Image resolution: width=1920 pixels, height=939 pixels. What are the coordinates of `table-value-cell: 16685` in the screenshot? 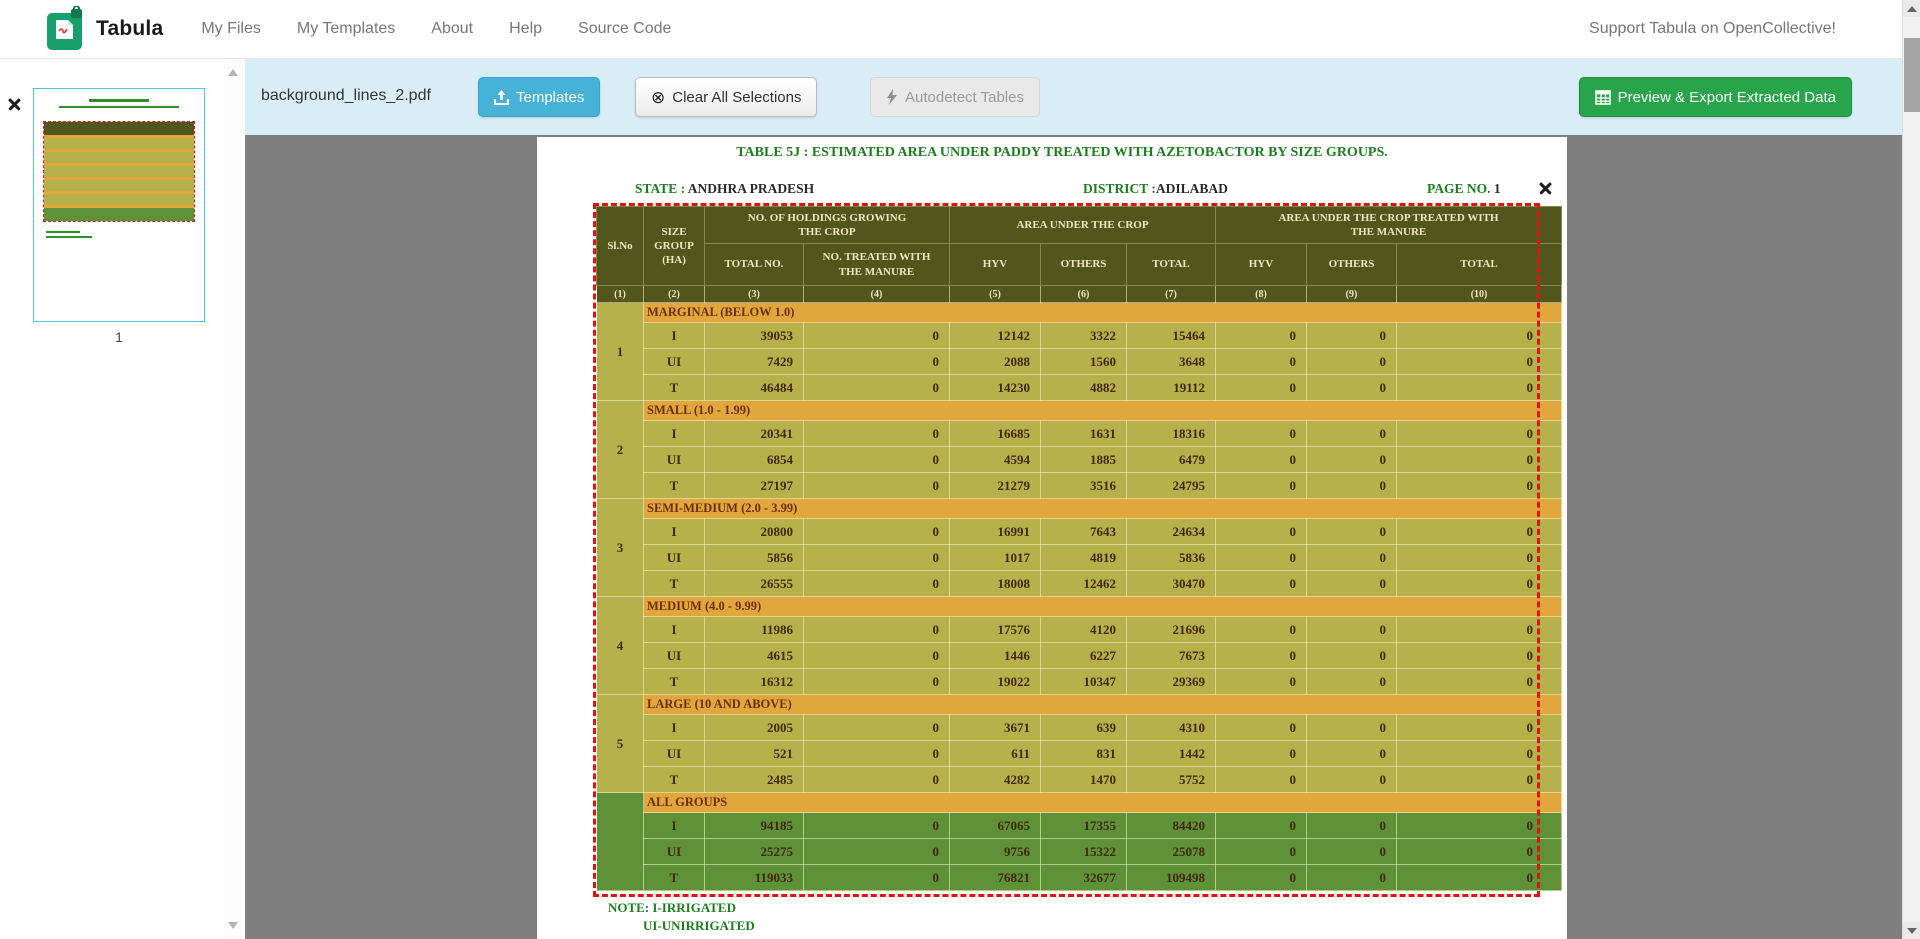 It's located at (995, 433).